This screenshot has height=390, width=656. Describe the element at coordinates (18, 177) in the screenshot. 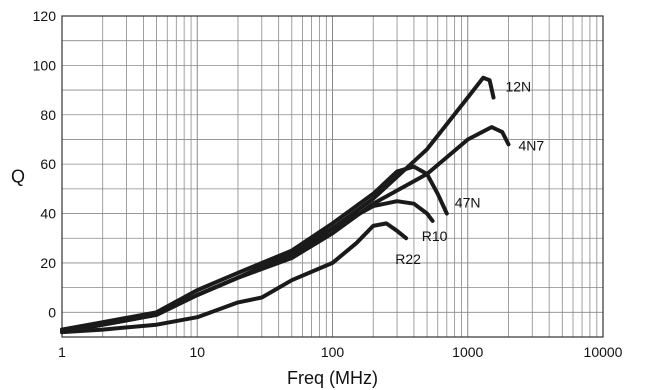

I see `y-axis-label: Q` at that location.